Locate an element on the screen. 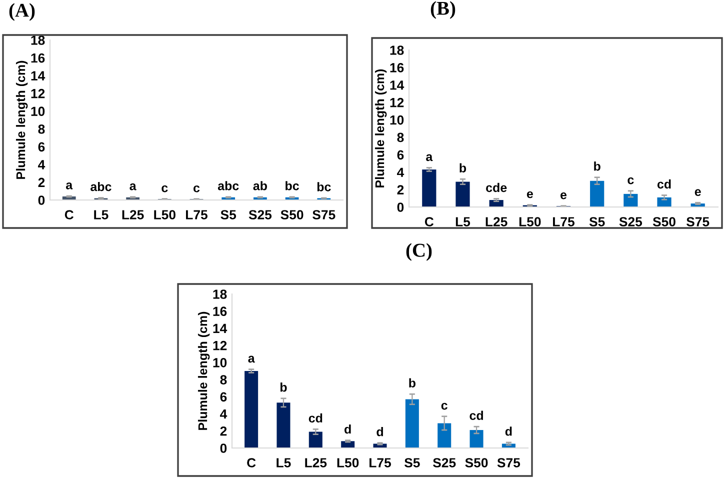 The image size is (726, 479). data-label: ab is located at coordinates (260, 185).